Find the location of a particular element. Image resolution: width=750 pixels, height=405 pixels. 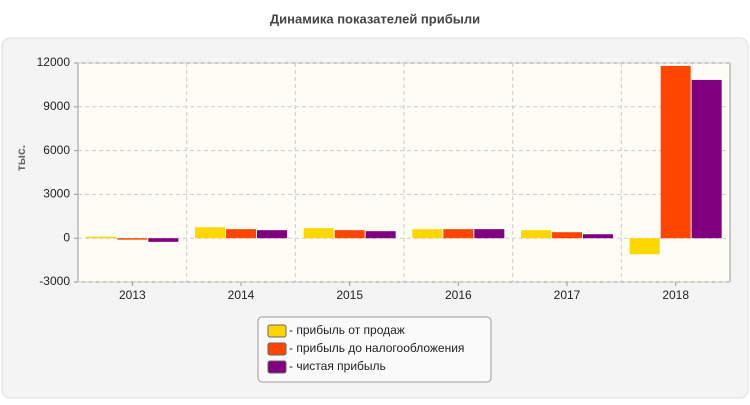

legend-label: - прибыль до налогообложения is located at coordinates (376, 348).